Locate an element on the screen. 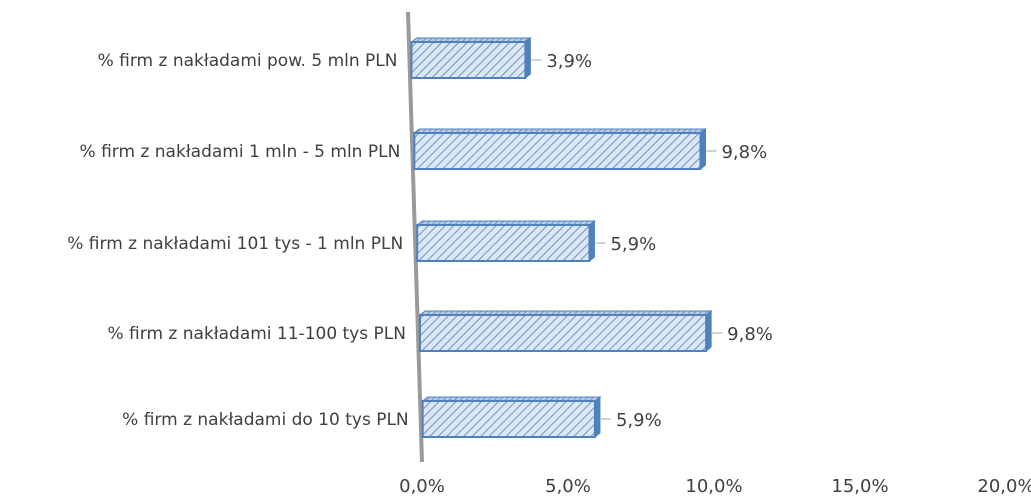  x-tick-label: 0,0% is located at coordinates (422, 486).